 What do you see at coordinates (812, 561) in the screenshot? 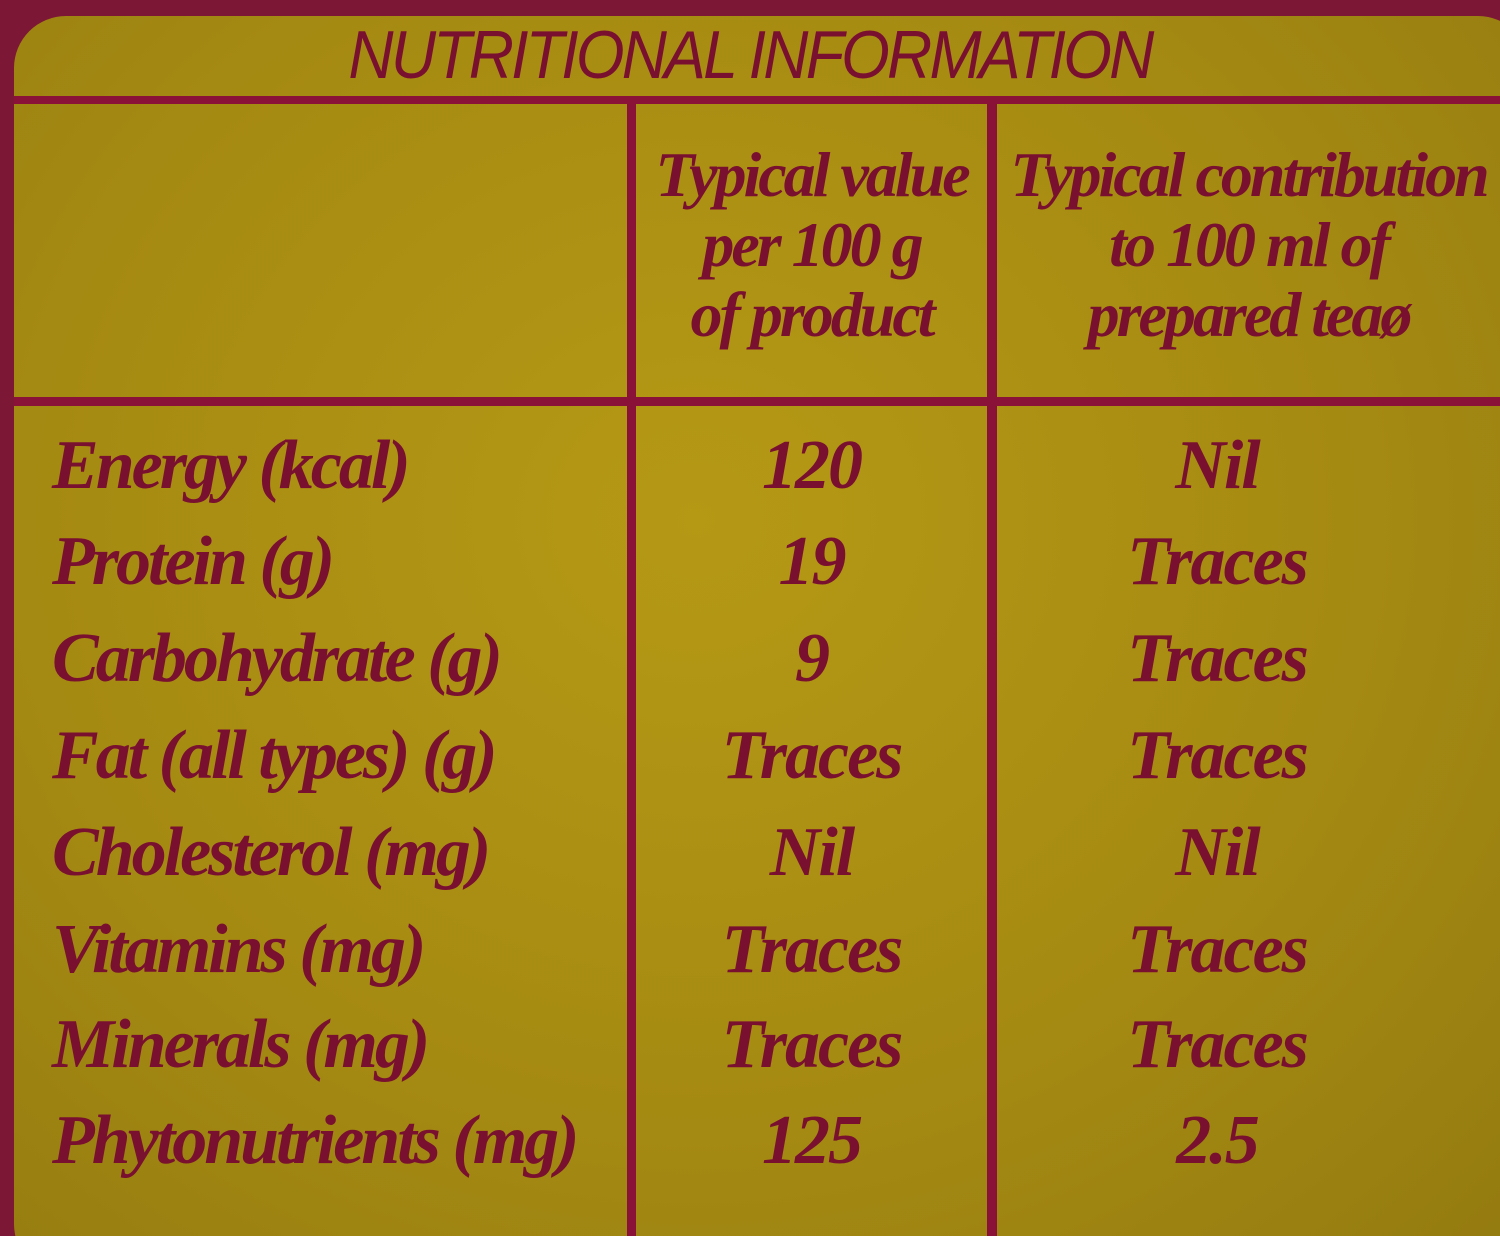
I see `row-value-per-100g: 19` at bounding box center [812, 561].